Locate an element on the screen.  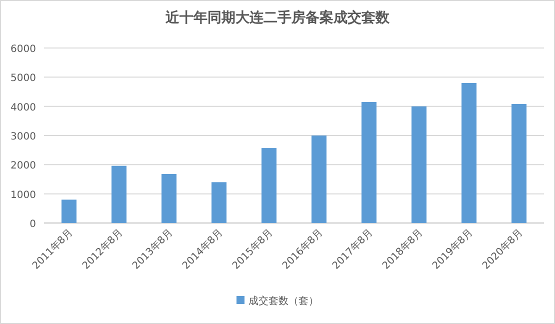
y-tick-label: 4000 is located at coordinates (23, 108).